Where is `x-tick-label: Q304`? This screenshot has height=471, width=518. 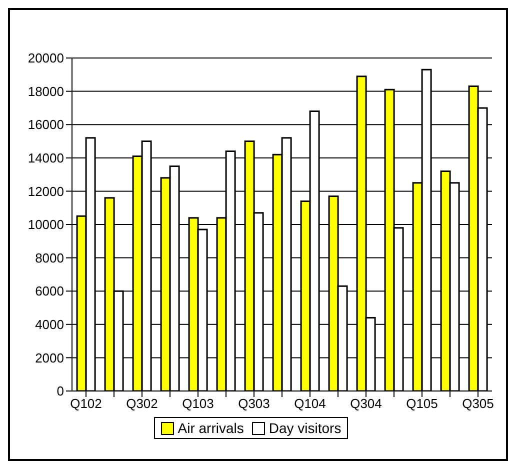 x-tick-label: Q304 is located at coordinates (366, 404).